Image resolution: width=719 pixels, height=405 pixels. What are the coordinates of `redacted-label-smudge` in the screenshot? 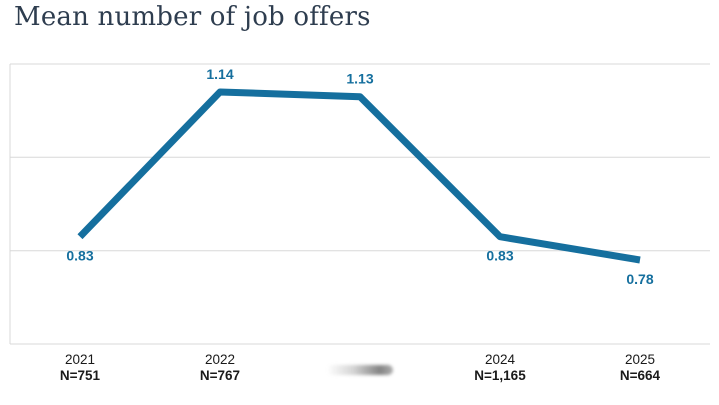 It's located at (360, 370).